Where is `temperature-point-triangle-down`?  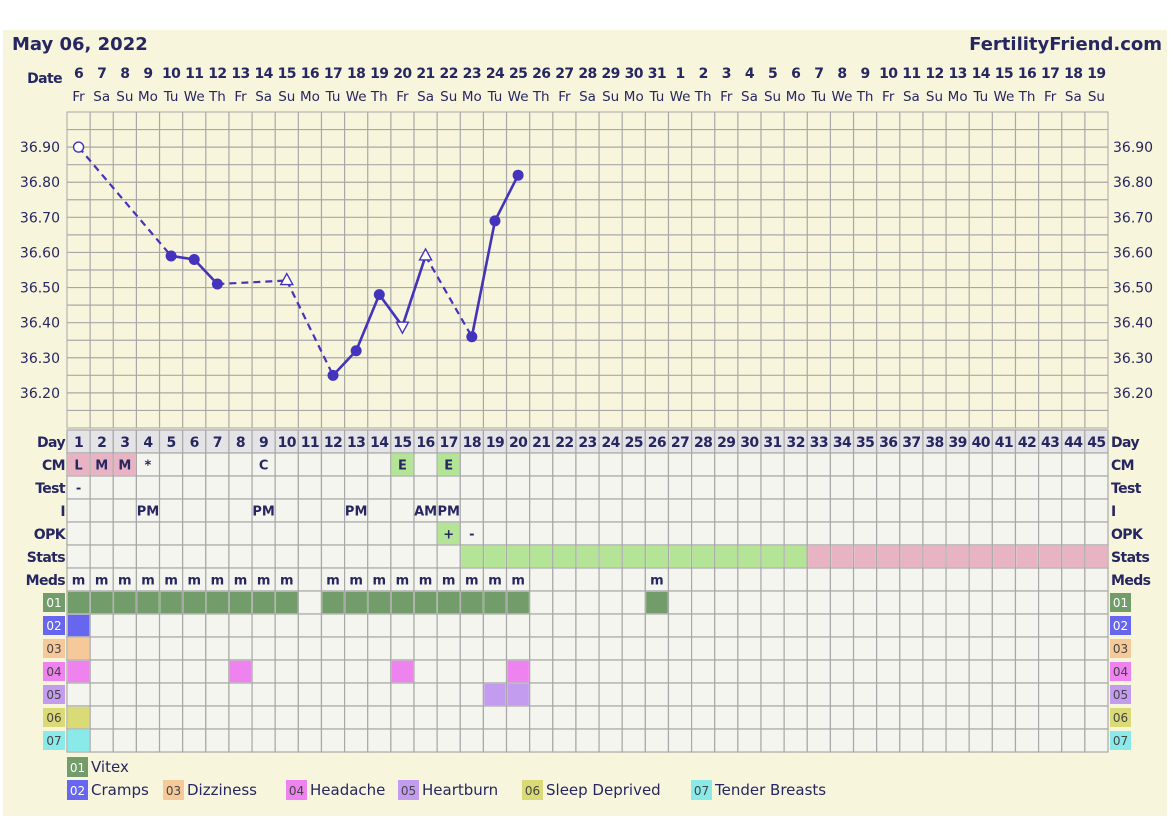 temperature-point-triangle-down is located at coordinates (402, 328).